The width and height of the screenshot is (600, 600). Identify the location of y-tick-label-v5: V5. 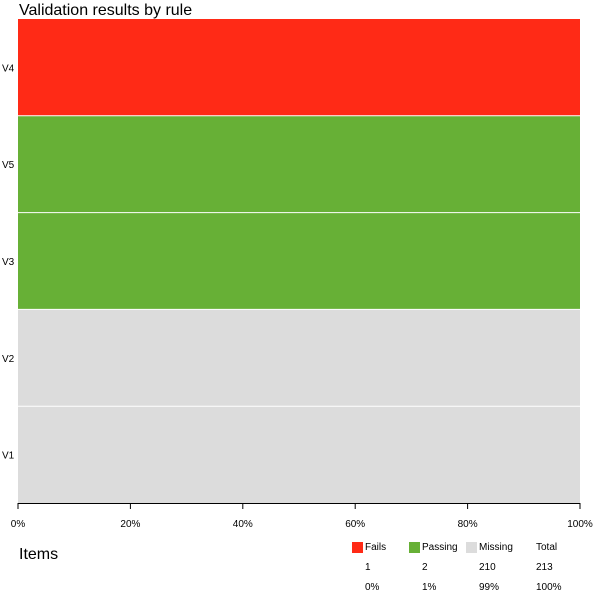
(8, 165).